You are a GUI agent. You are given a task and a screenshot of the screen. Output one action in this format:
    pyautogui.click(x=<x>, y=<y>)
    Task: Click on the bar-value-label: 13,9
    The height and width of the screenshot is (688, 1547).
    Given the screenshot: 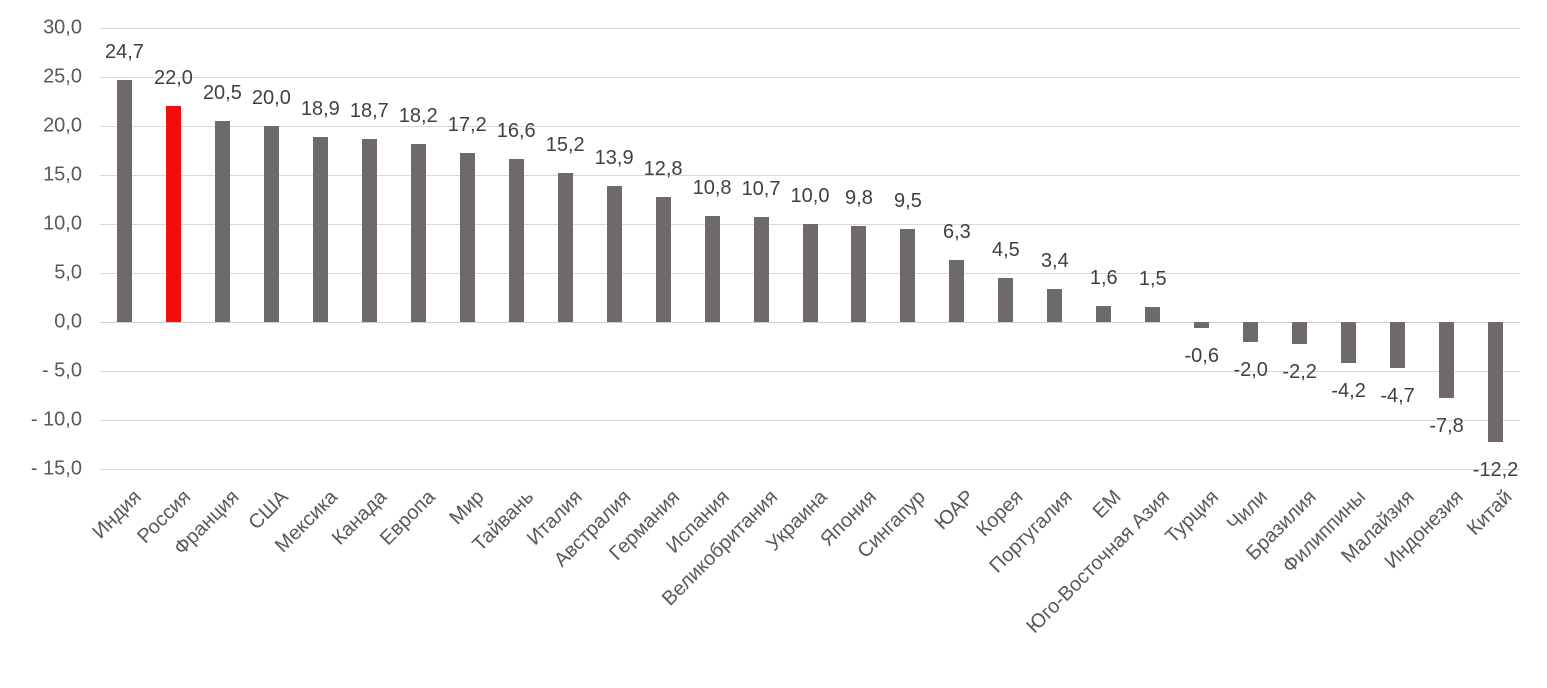 What is the action you would take?
    pyautogui.click(x=614, y=157)
    